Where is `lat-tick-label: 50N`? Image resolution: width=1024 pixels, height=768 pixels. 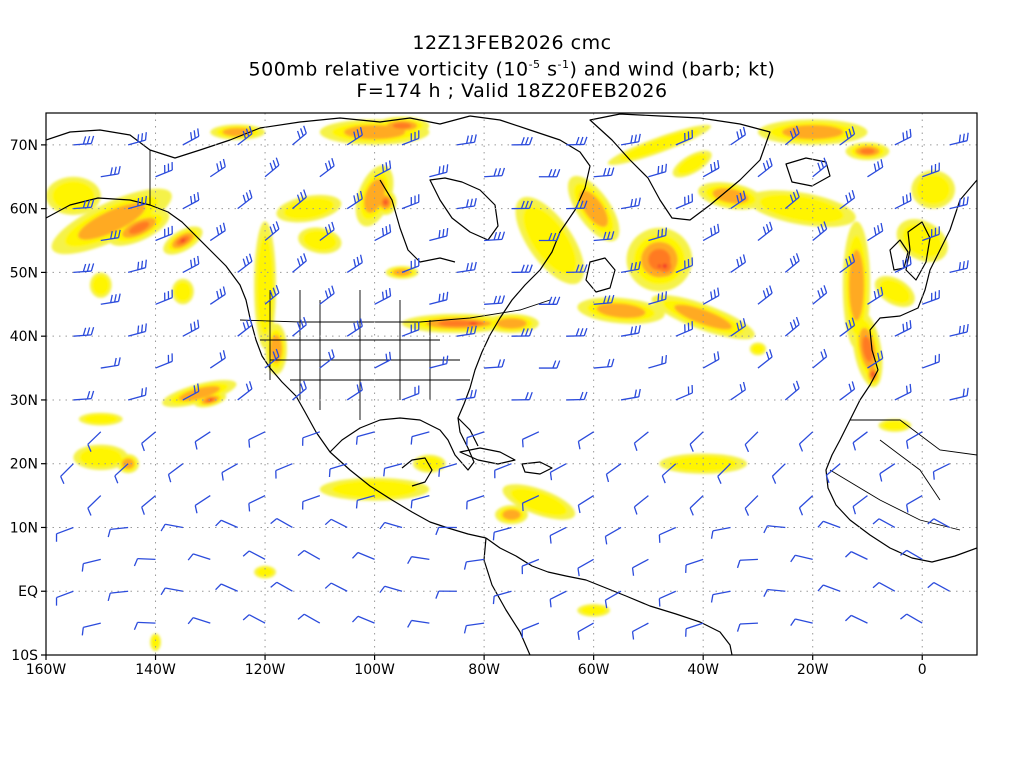
lat-tick-label: 50N is located at coordinates (24, 273).